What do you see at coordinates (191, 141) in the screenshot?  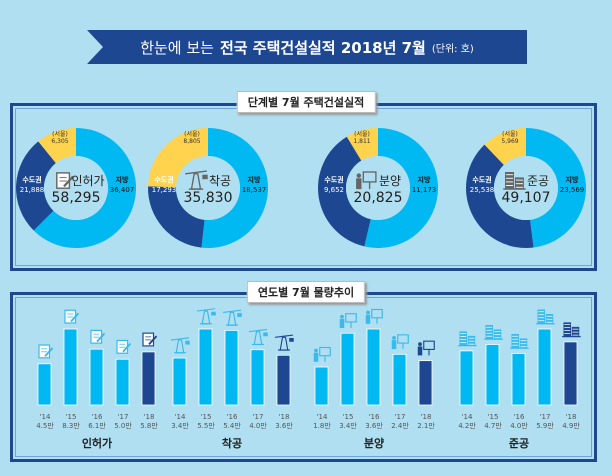 I see `seoul-value: 8,805` at bounding box center [191, 141].